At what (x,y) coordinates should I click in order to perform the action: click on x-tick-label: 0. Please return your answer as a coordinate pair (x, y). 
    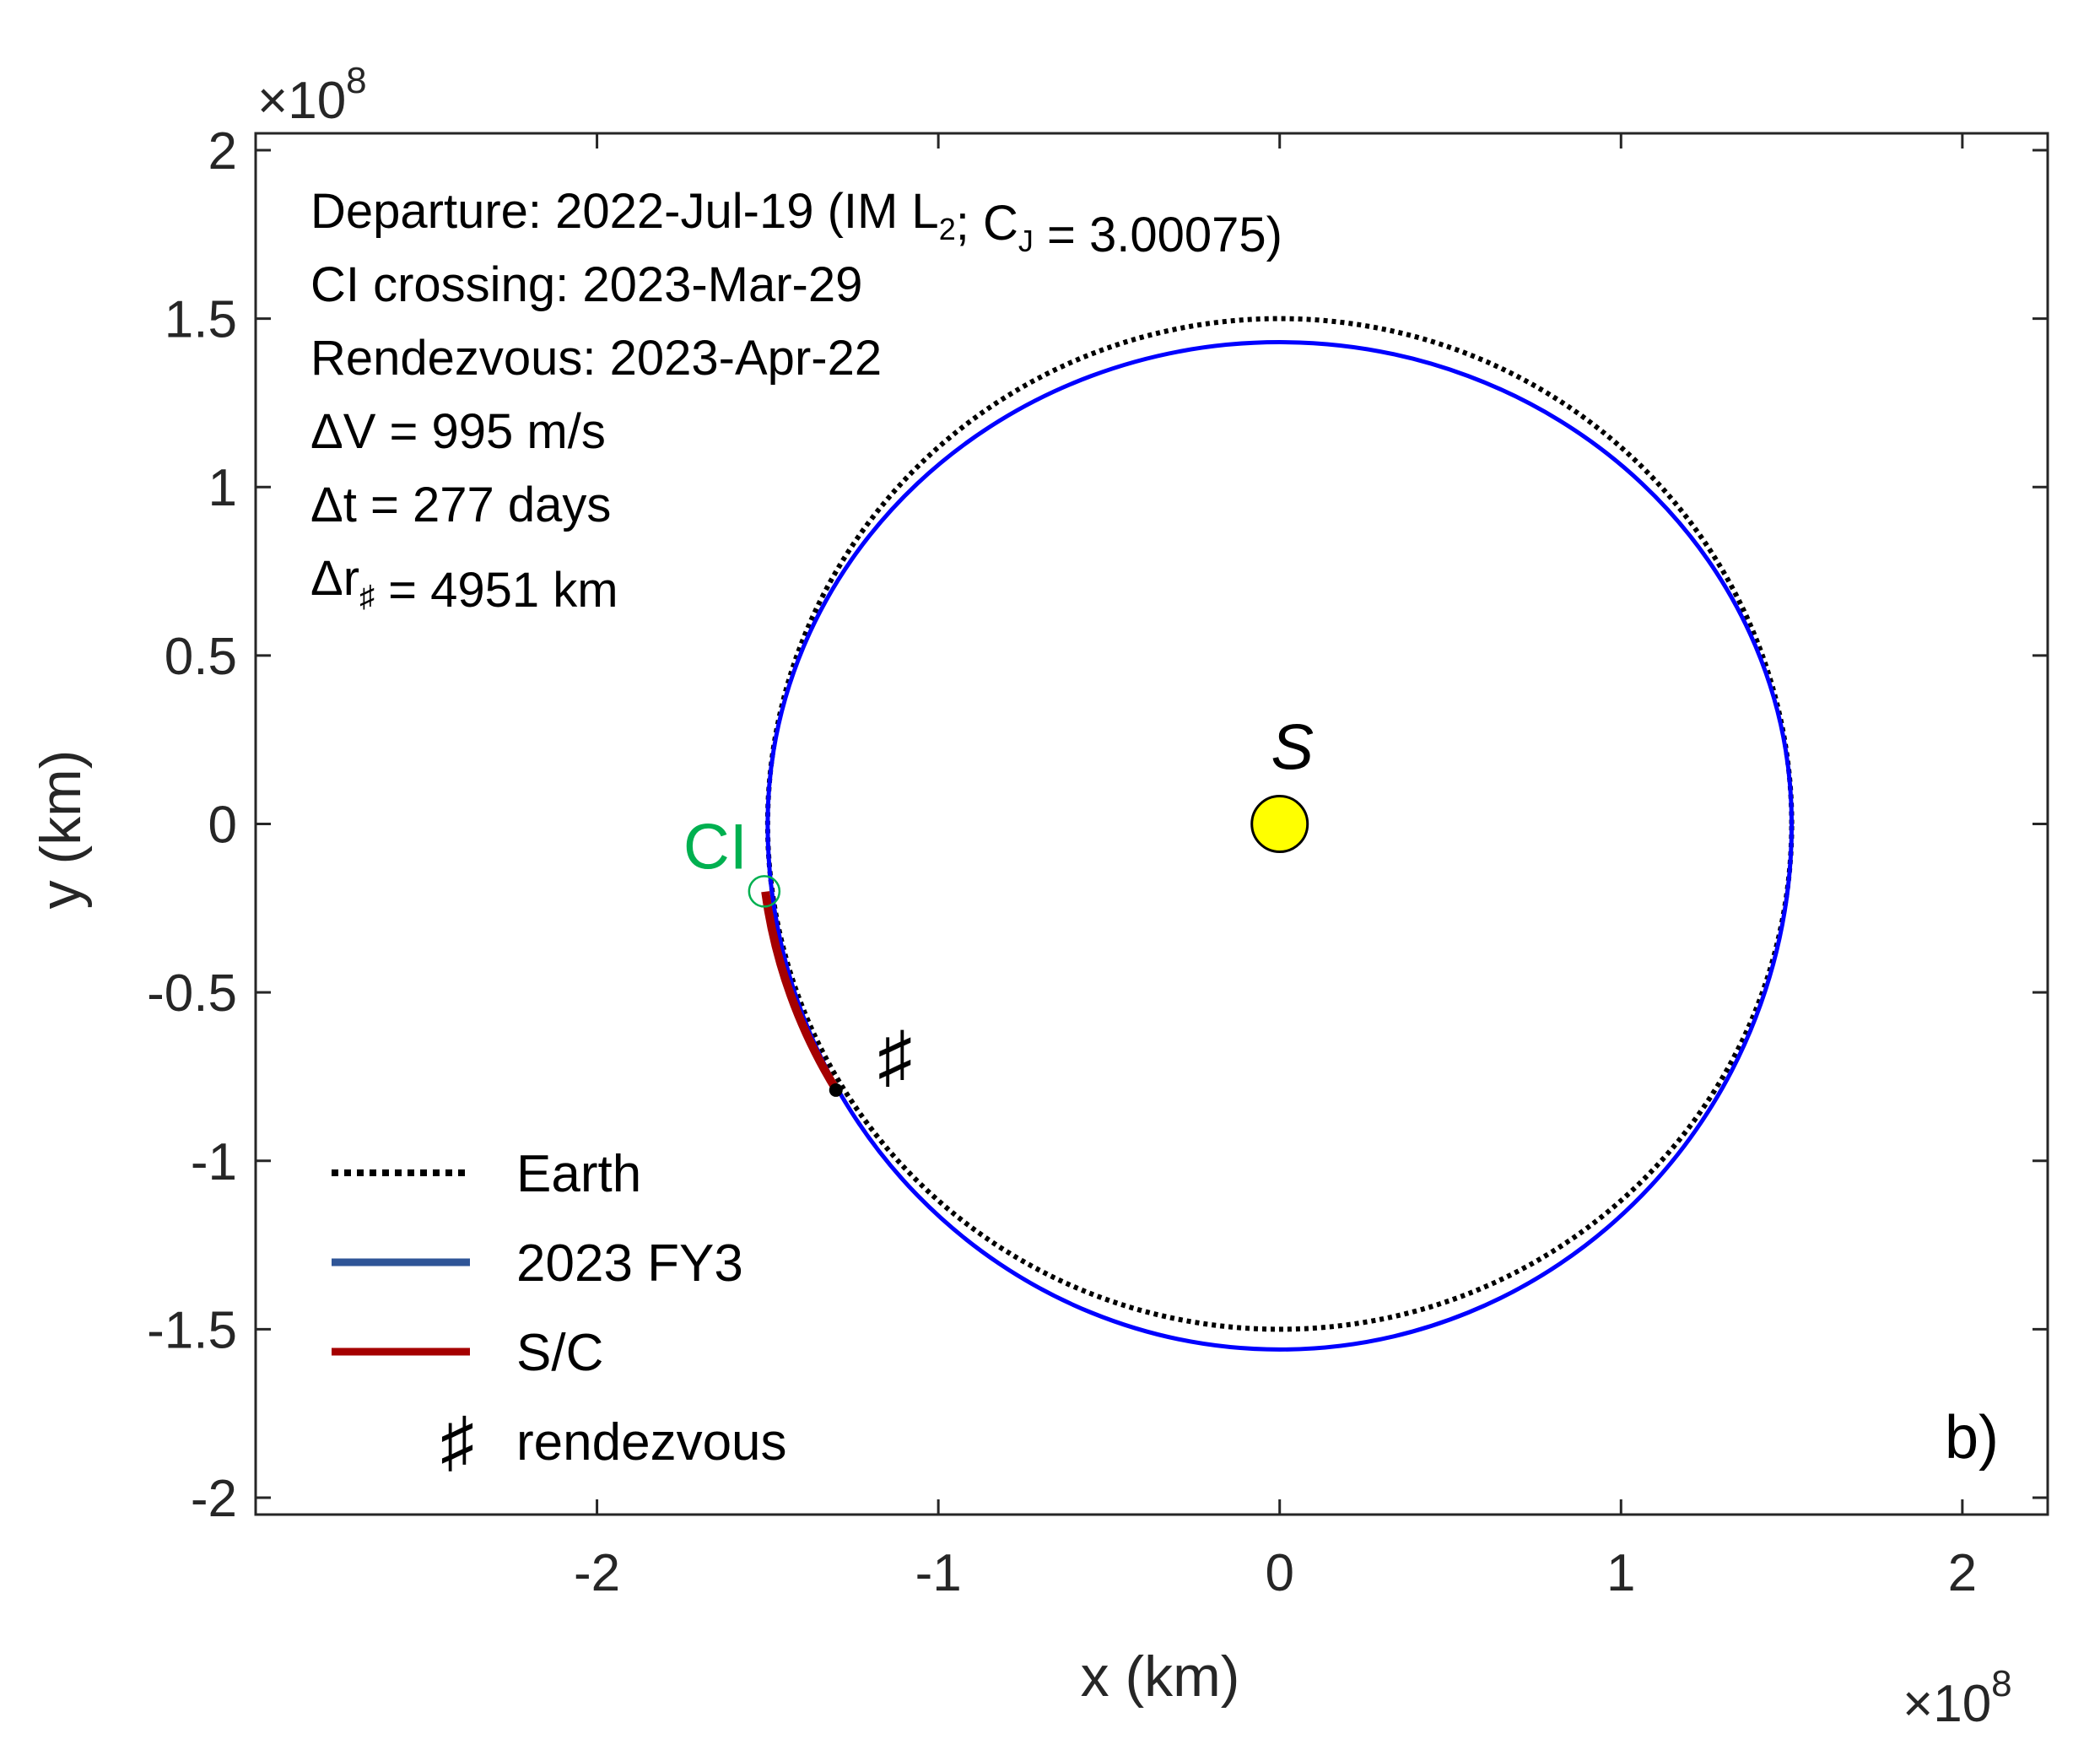
    Looking at the image, I should click on (1279, 1573).